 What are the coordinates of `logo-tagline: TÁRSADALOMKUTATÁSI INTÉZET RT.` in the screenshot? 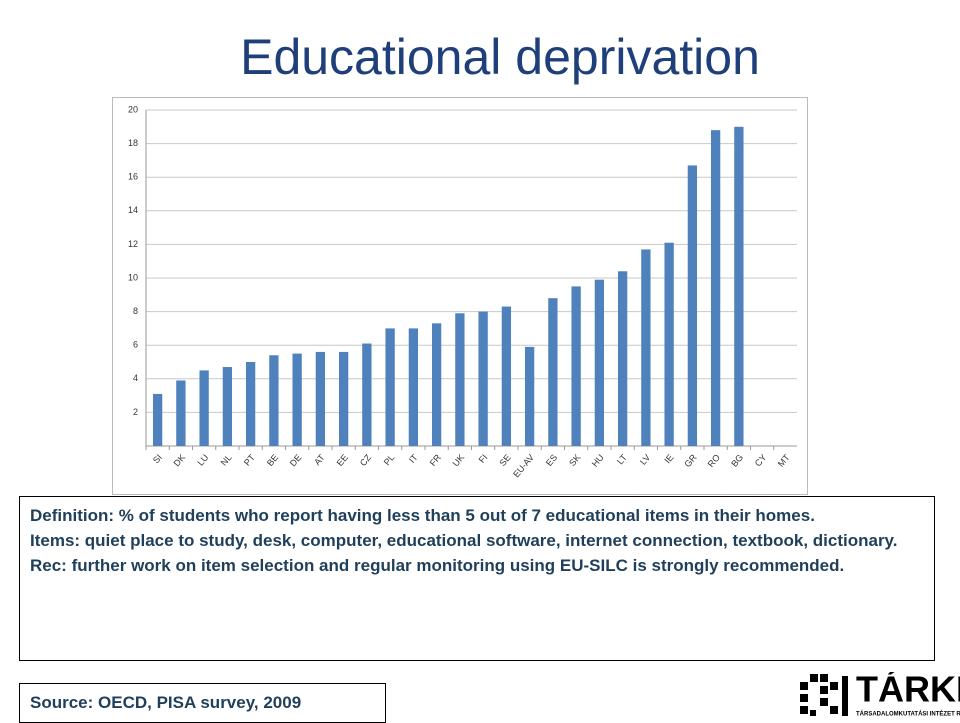 It's located at (908, 714).